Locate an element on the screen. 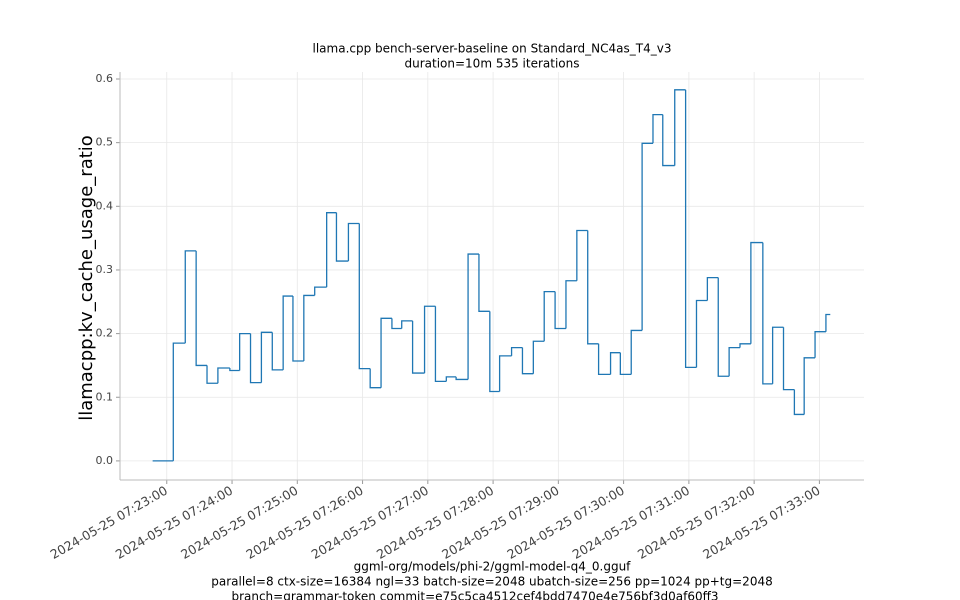  x-tick-label: 2024-05-25 07:24:00 is located at coordinates (174, 522).